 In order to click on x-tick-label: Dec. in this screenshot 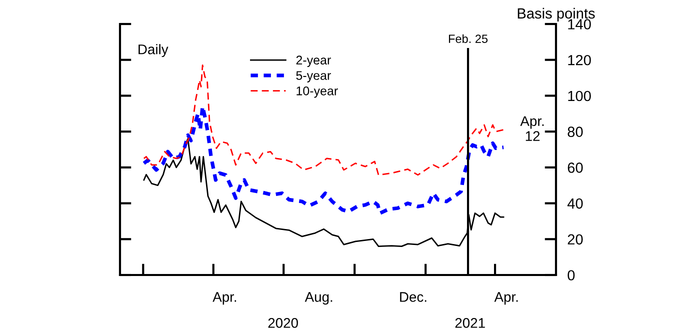, I will do `click(413, 297)`.